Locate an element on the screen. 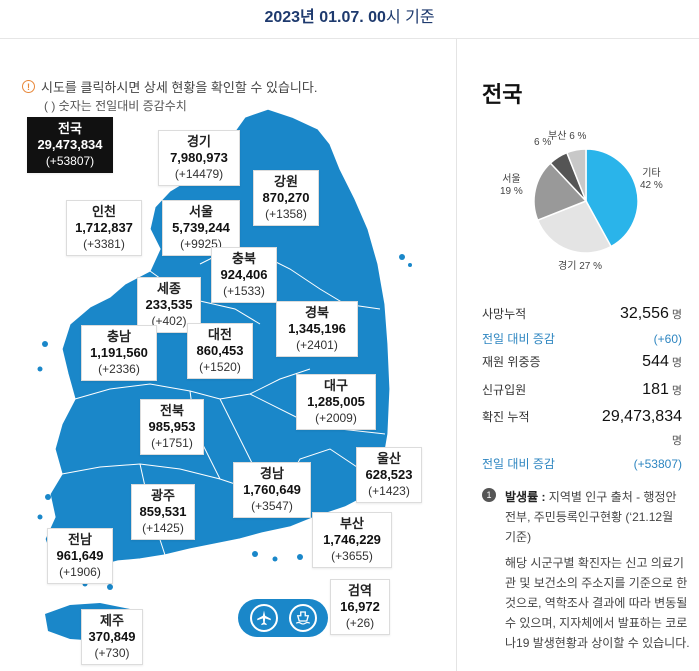 The image size is (699, 671). region-diff: (+1423) is located at coordinates (389, 491).